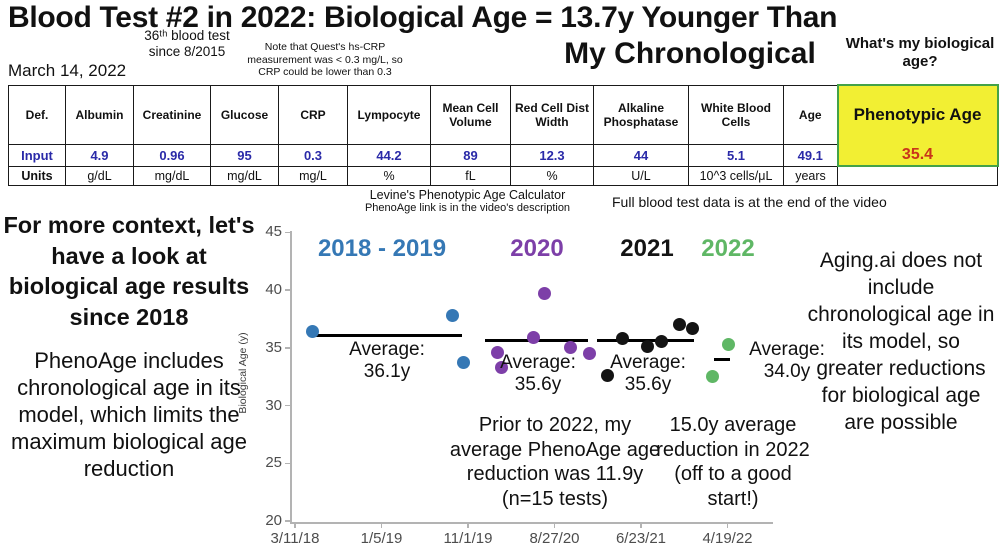 Image resolution: width=1000 pixels, height=549 pixels. What do you see at coordinates (470, 175) in the screenshot?
I see `units-cell: fL` at bounding box center [470, 175].